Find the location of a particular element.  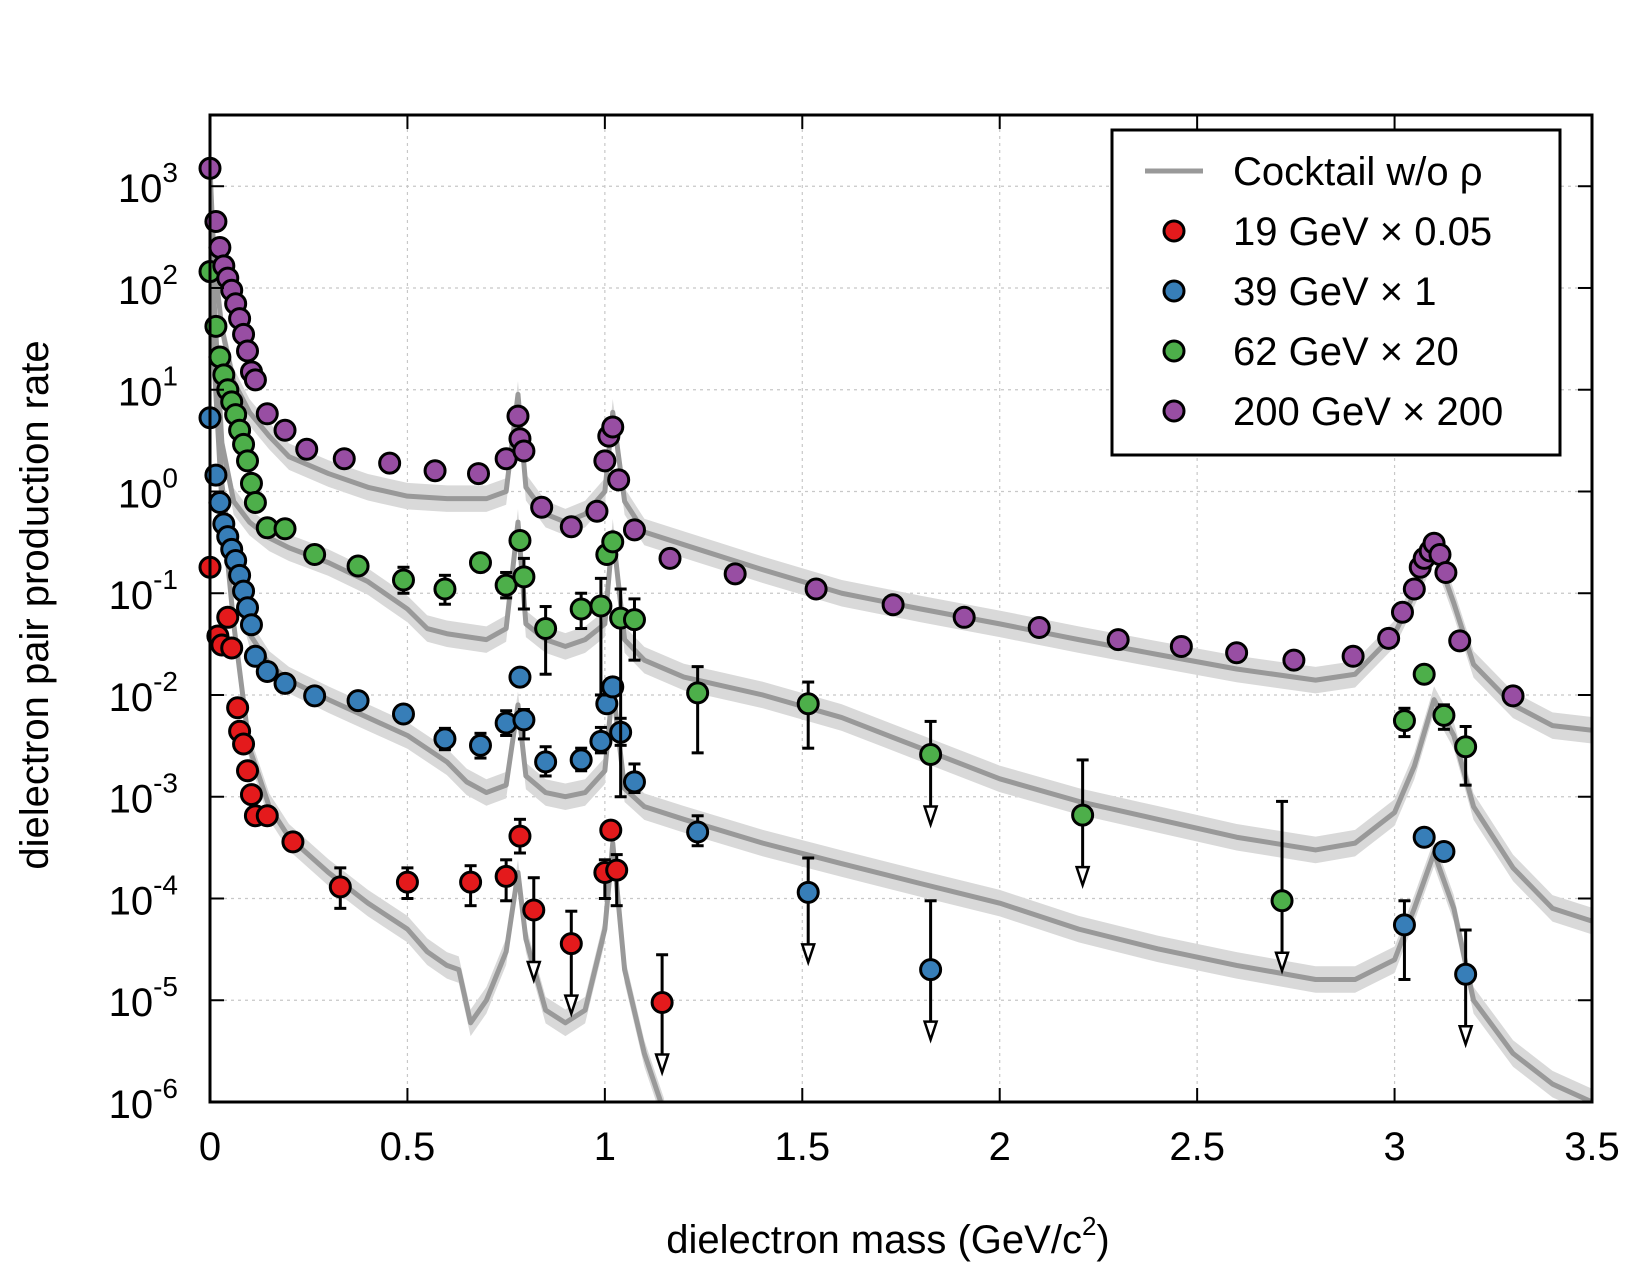

y-tick-exponent: -3 is located at coordinates (165, 783).